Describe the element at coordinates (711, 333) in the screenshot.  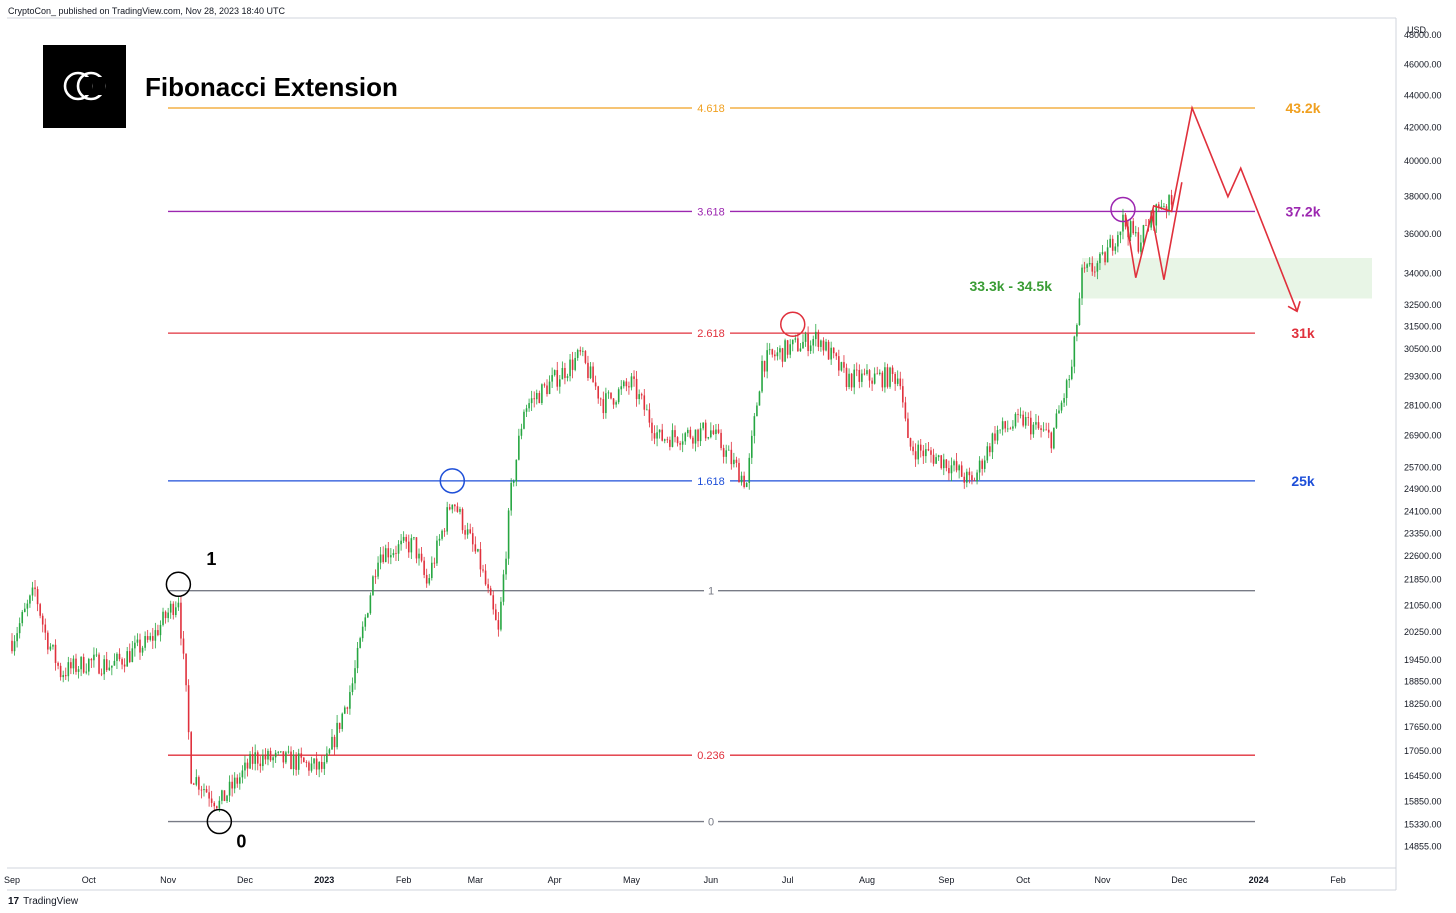
I see `fib-label-bg` at that location.